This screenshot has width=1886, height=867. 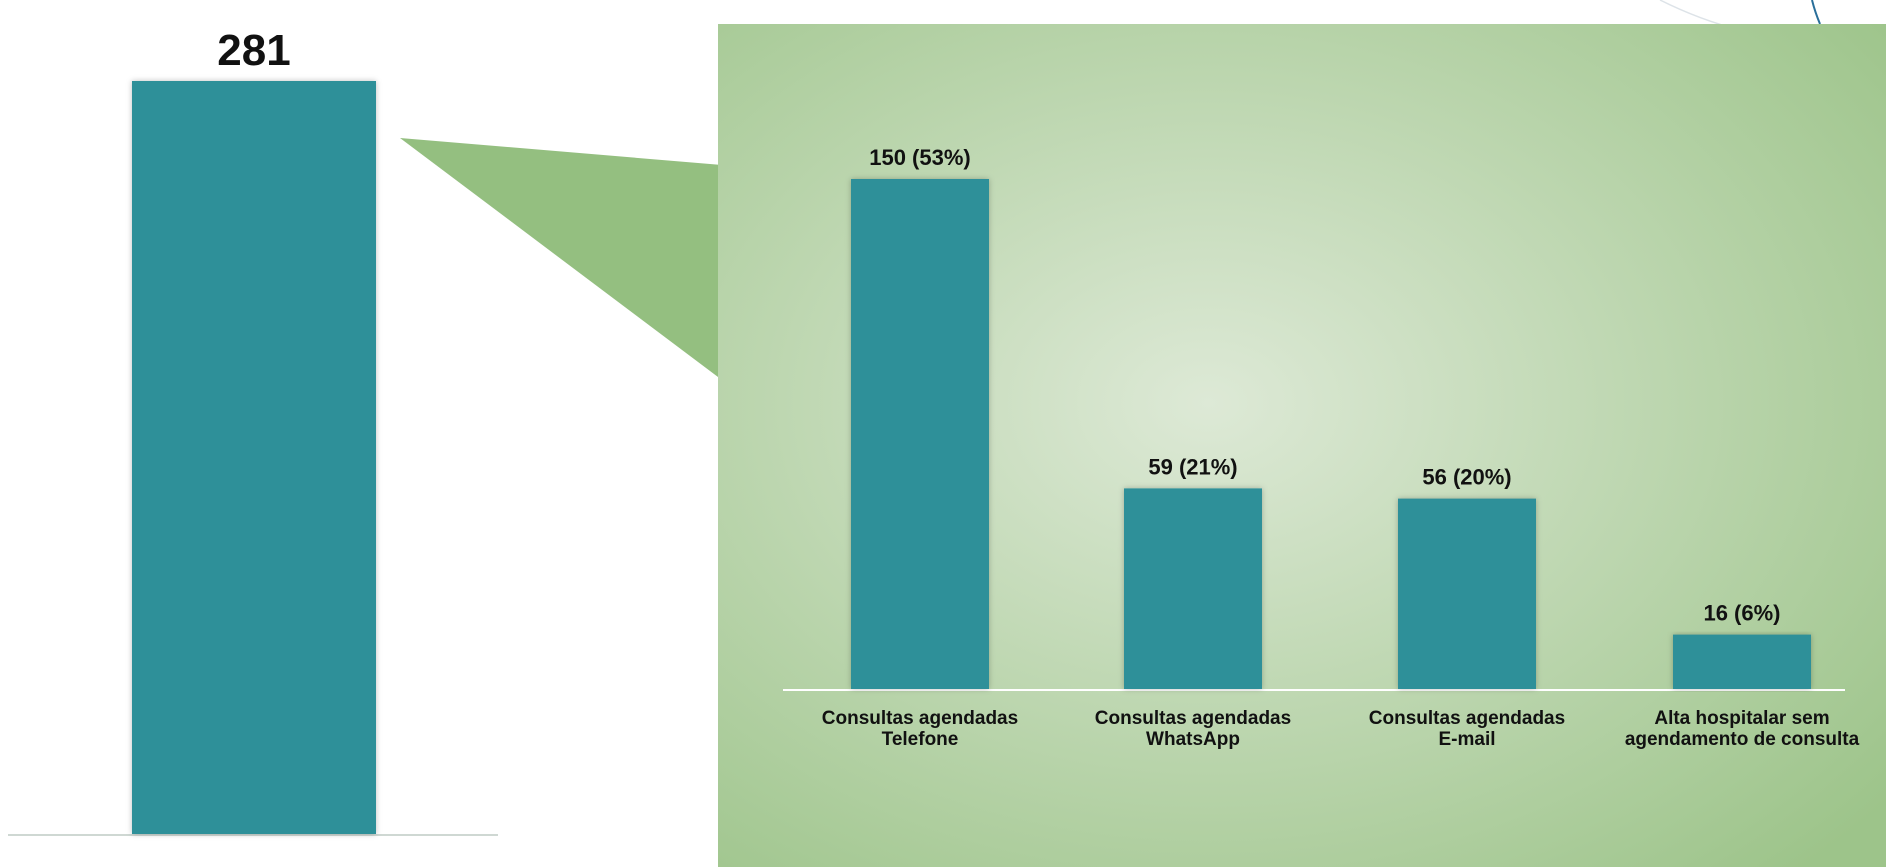 I want to click on category-label-email: Consultas agendadas E-mail, so click(x=1467, y=729).